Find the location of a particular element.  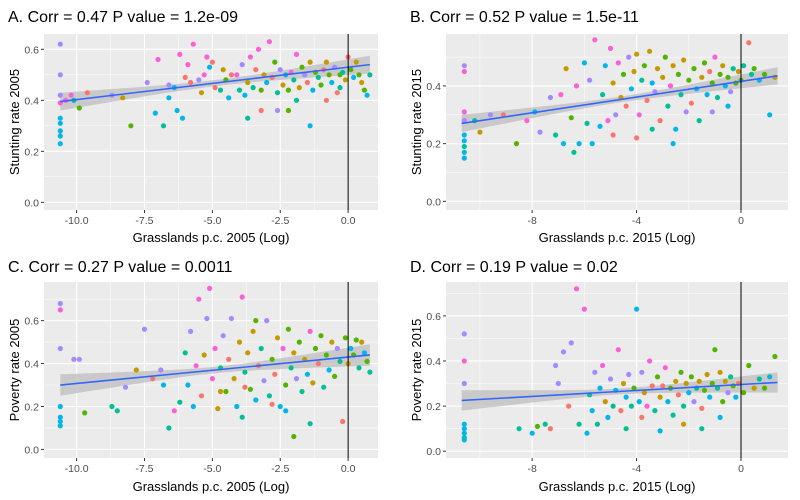

panel-a-x-tick-label: -5.0 is located at coordinates (212, 221).